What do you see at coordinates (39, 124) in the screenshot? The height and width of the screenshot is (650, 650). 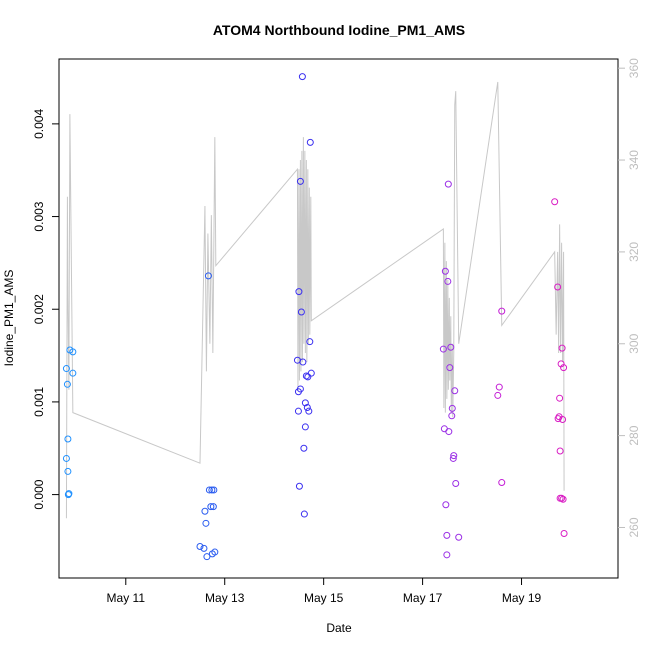 I see `y-tick-label: 0.004` at bounding box center [39, 124].